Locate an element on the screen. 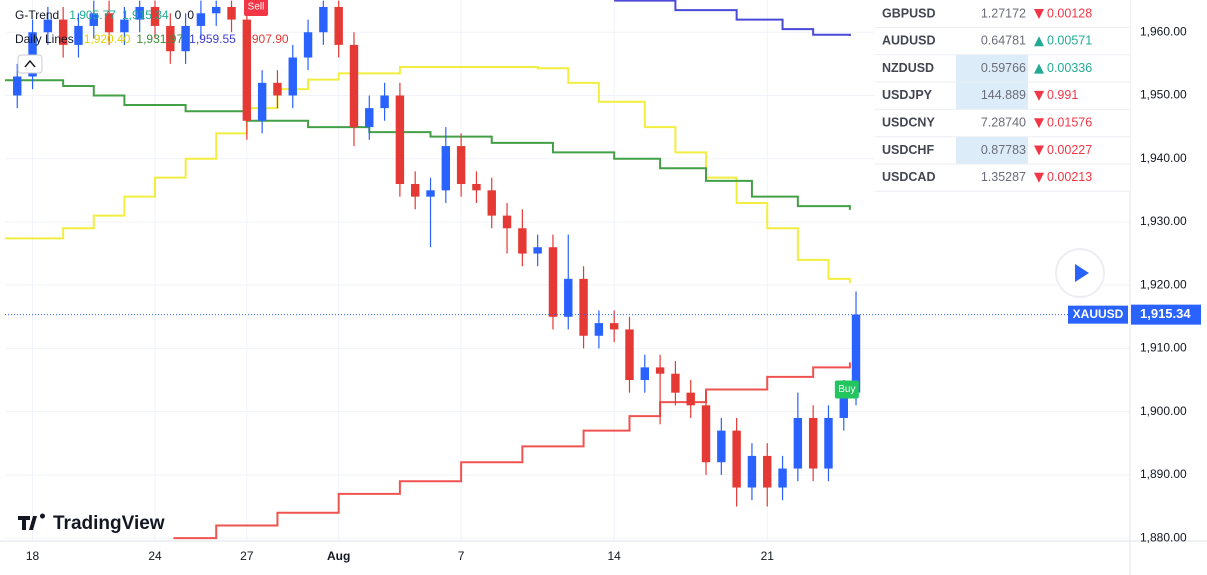 This screenshot has width=1207, height=575. watch-change: 0.00336 is located at coordinates (1069, 68).